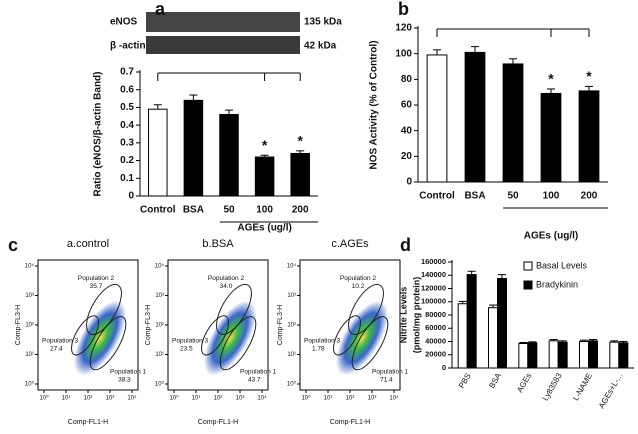  I want to click on x-tick-label: AGEs, so click(524, 383).